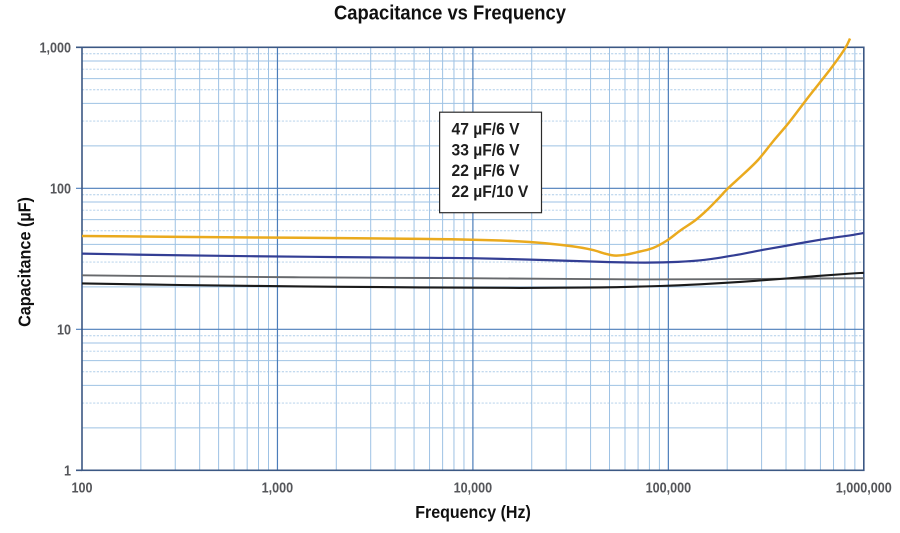 The height and width of the screenshot is (533, 900). Describe the element at coordinates (486, 171) in the screenshot. I see `svg-text: 22 µF/6 V` at that location.